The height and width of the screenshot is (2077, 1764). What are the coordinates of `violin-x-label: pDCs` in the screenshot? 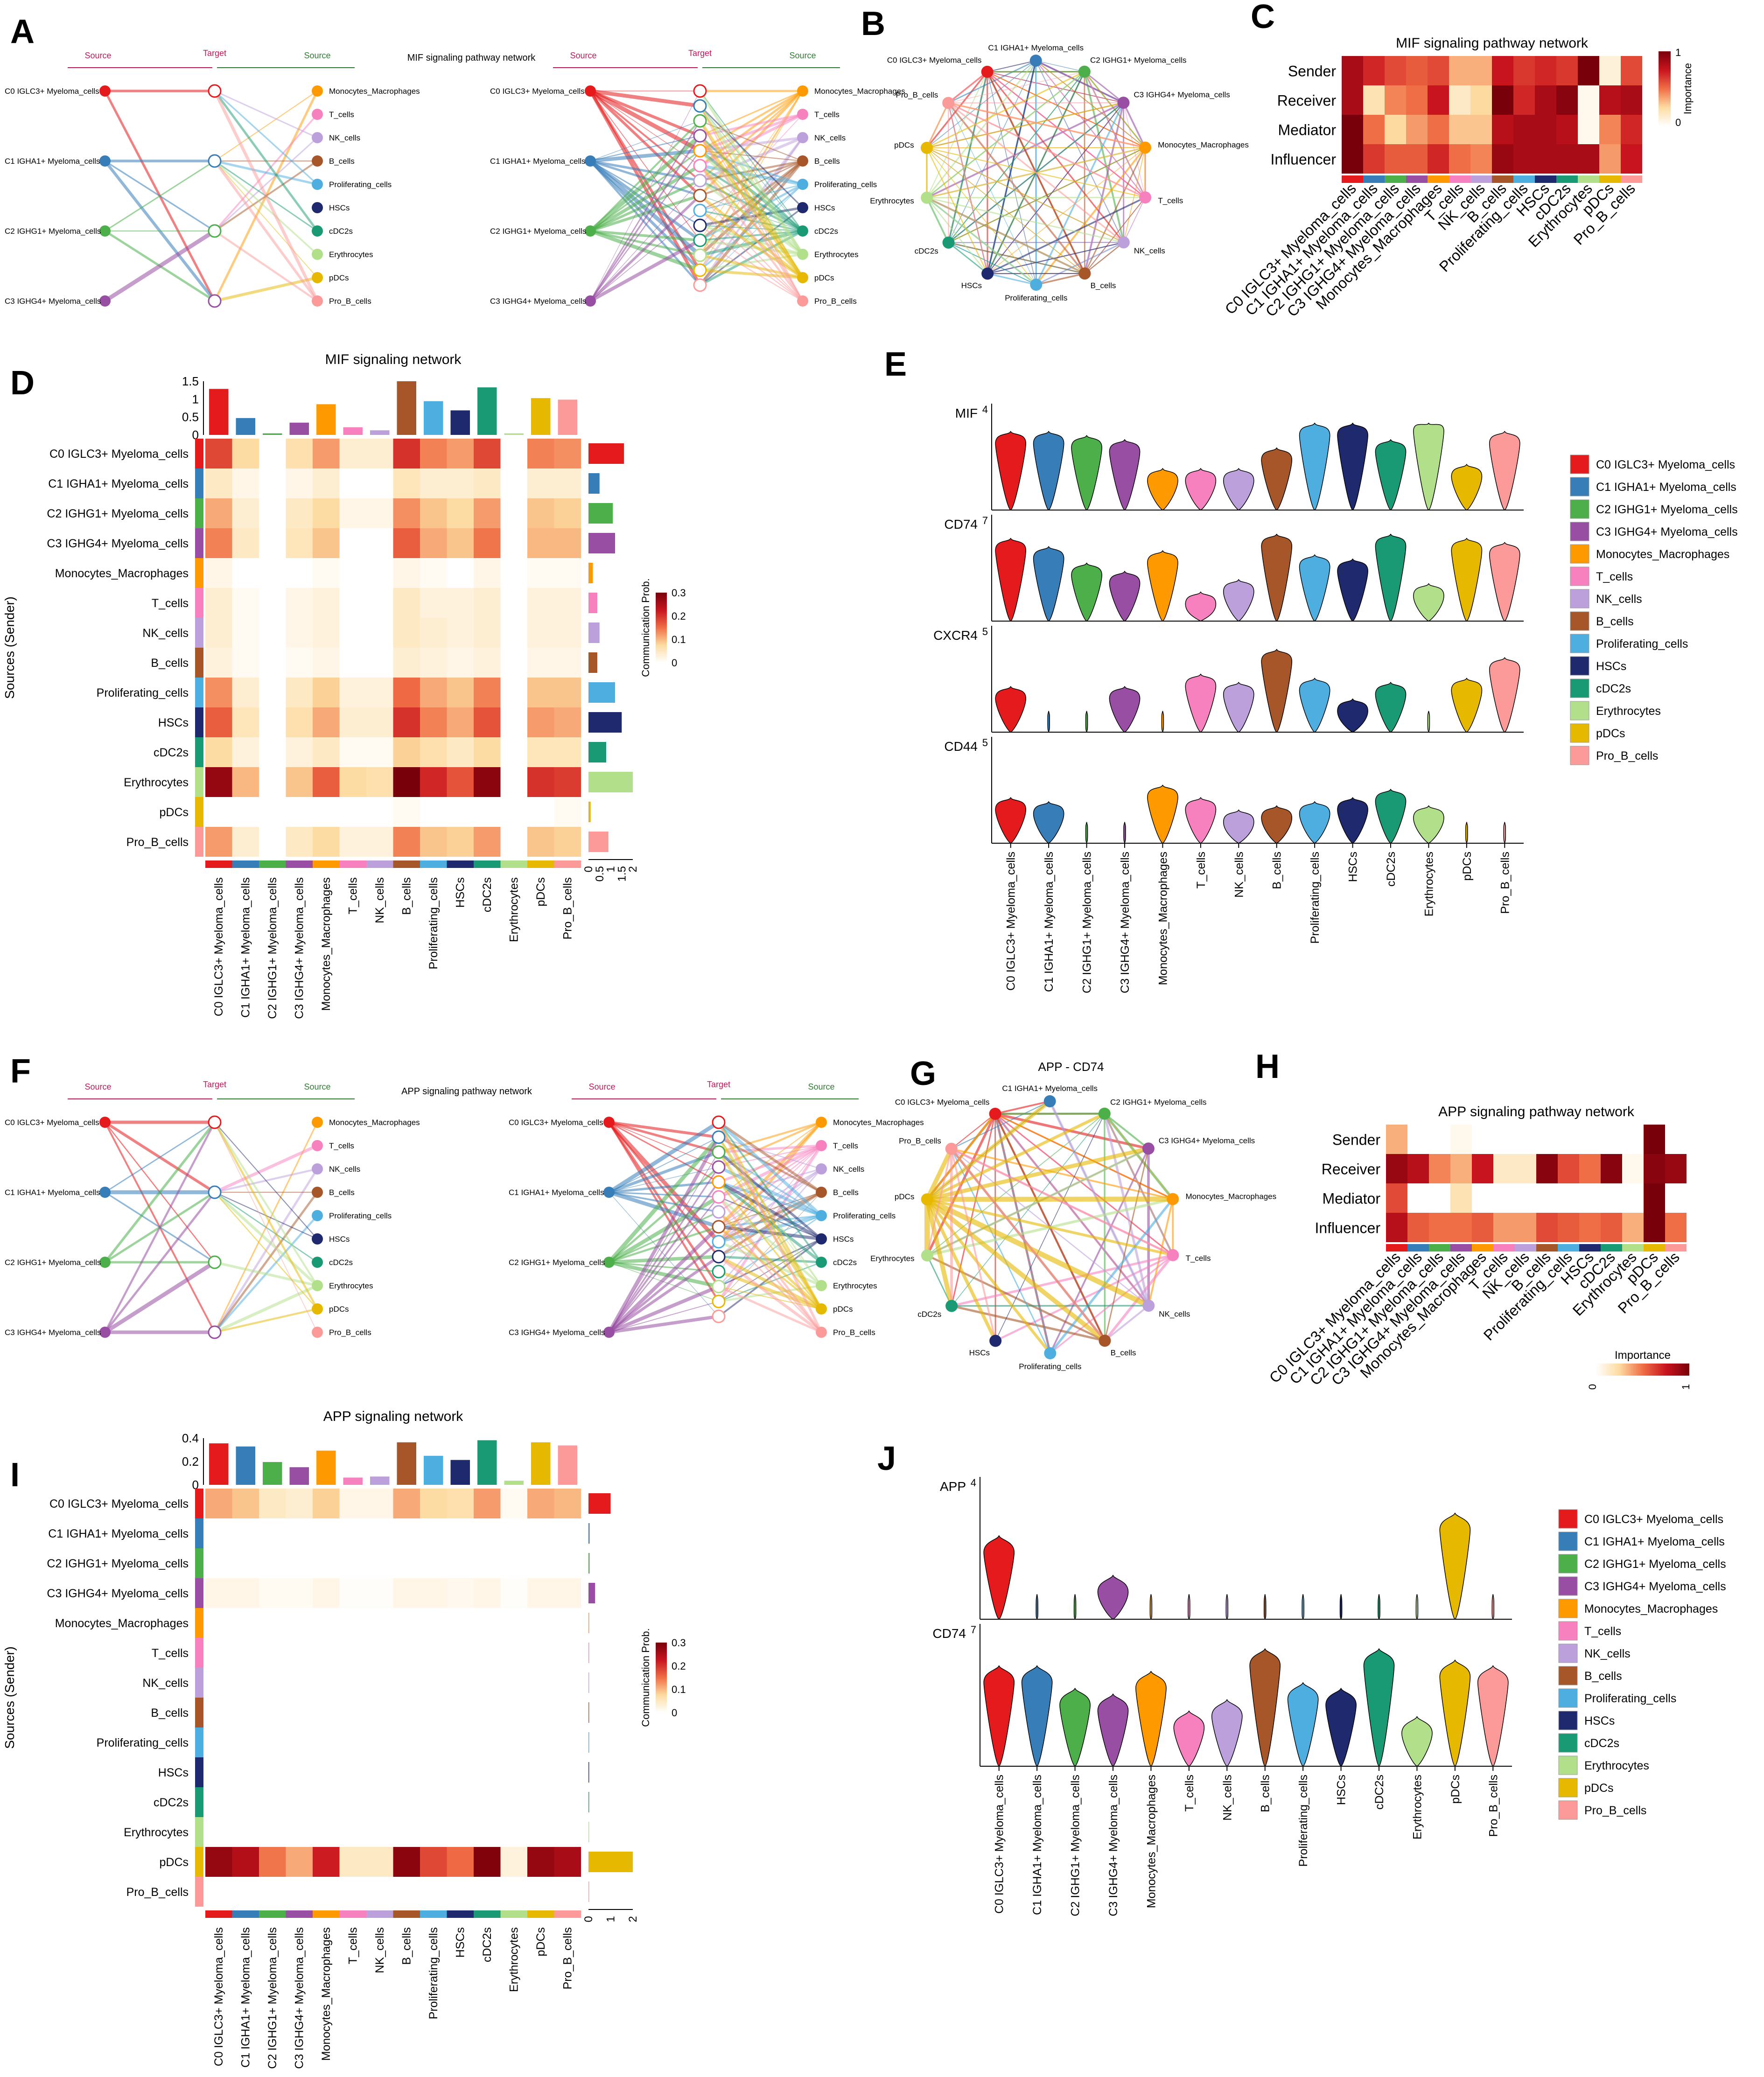 It's located at (1455, 1790).